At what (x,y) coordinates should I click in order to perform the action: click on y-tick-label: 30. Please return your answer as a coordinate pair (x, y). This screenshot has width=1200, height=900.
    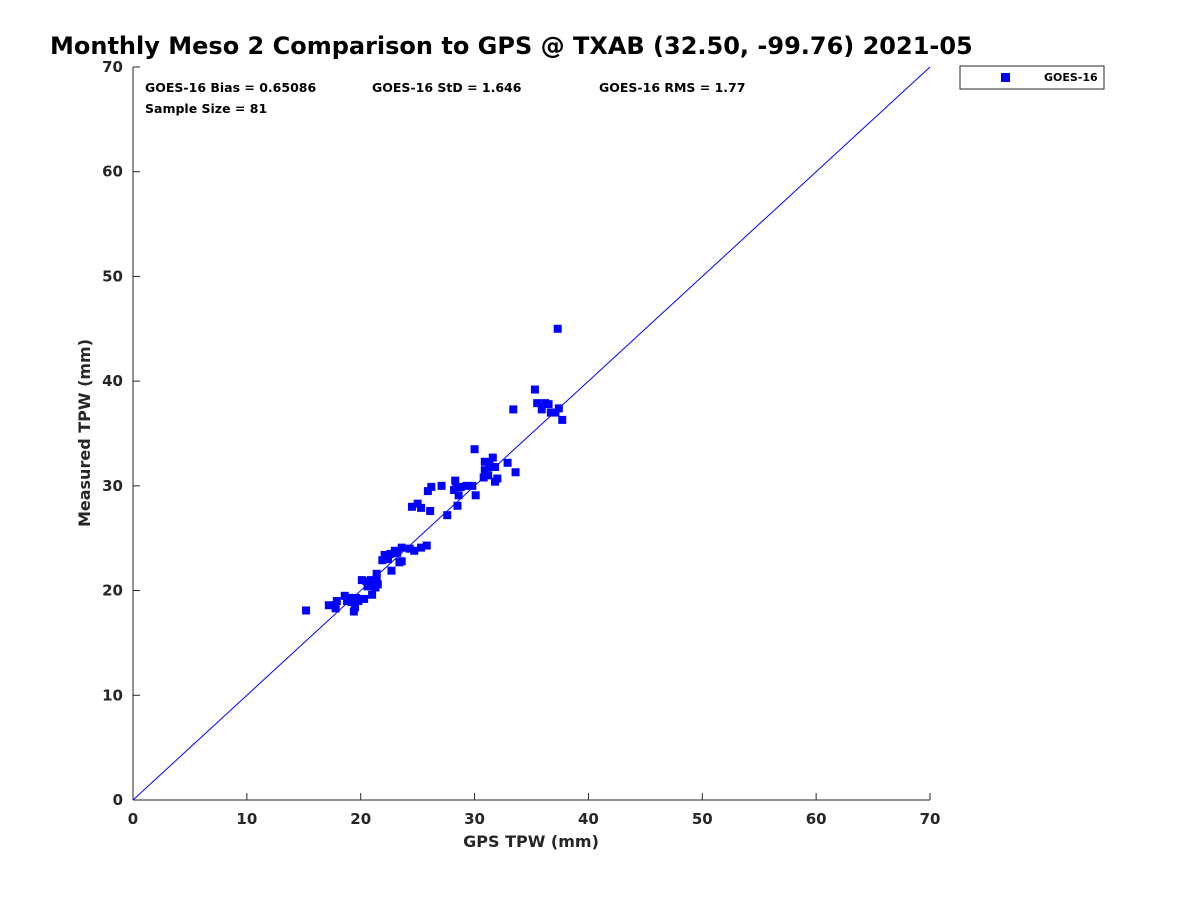
    Looking at the image, I should click on (112, 486).